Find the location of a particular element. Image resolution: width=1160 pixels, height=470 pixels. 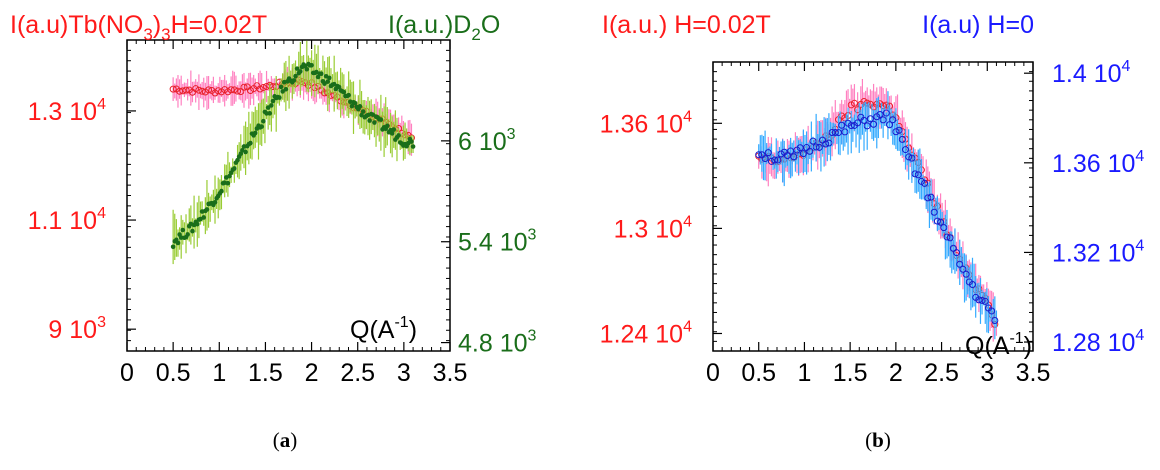

y-right-tick-label: 1.32 104 is located at coordinates (1098, 252).